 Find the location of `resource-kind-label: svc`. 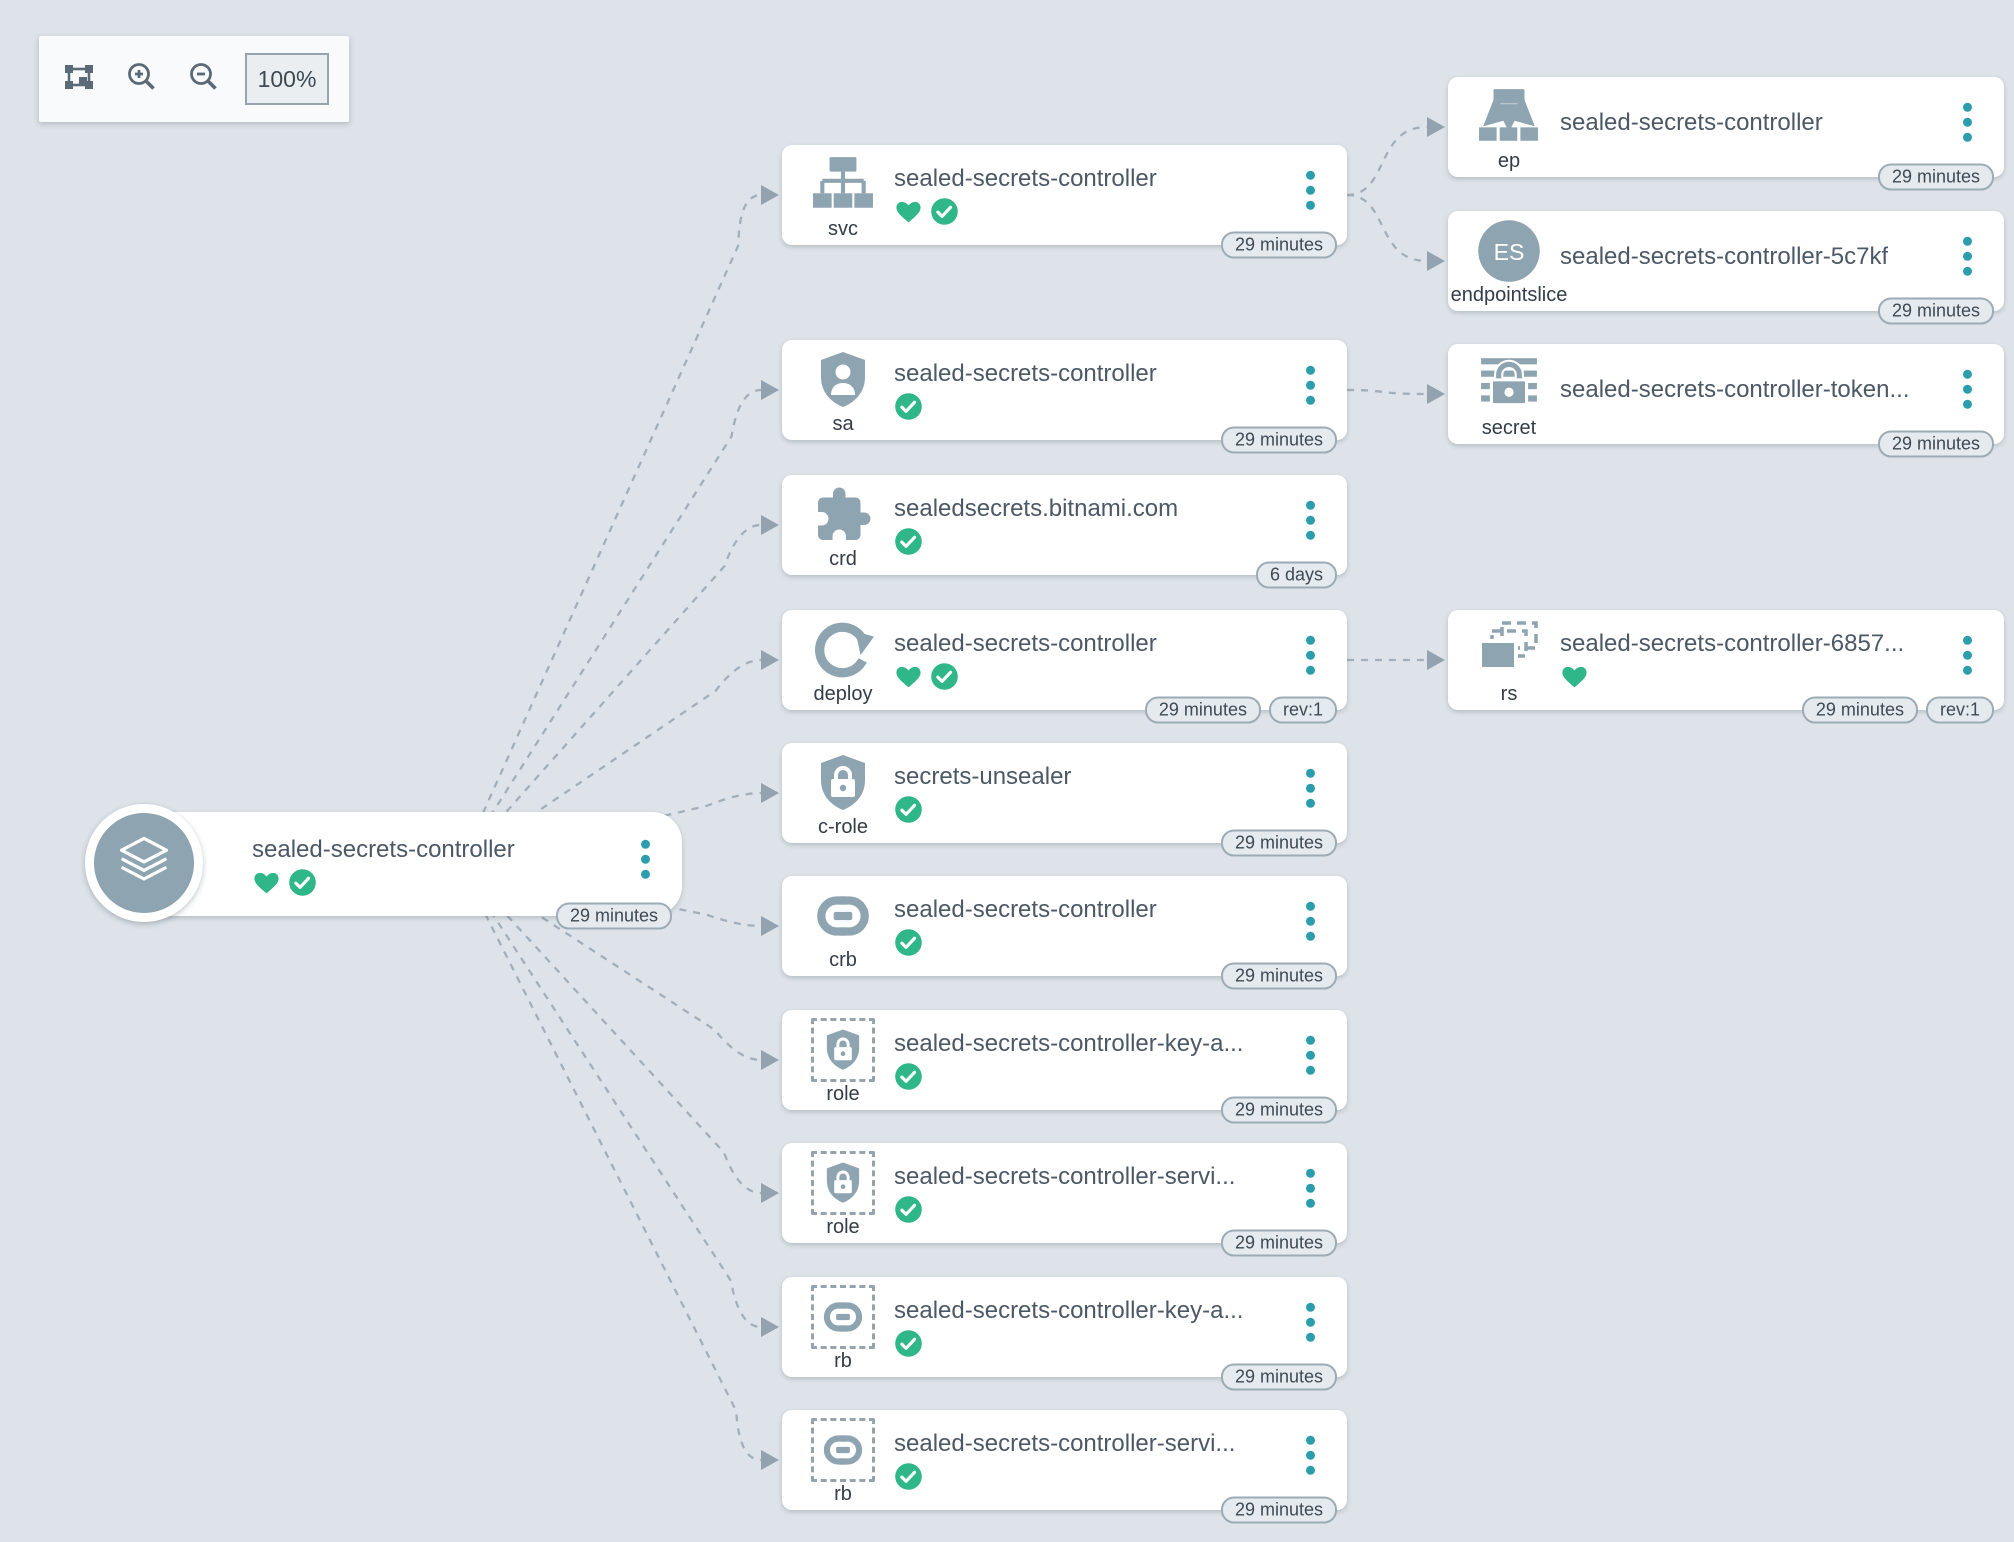

resource-kind-label: svc is located at coordinates (843, 229).